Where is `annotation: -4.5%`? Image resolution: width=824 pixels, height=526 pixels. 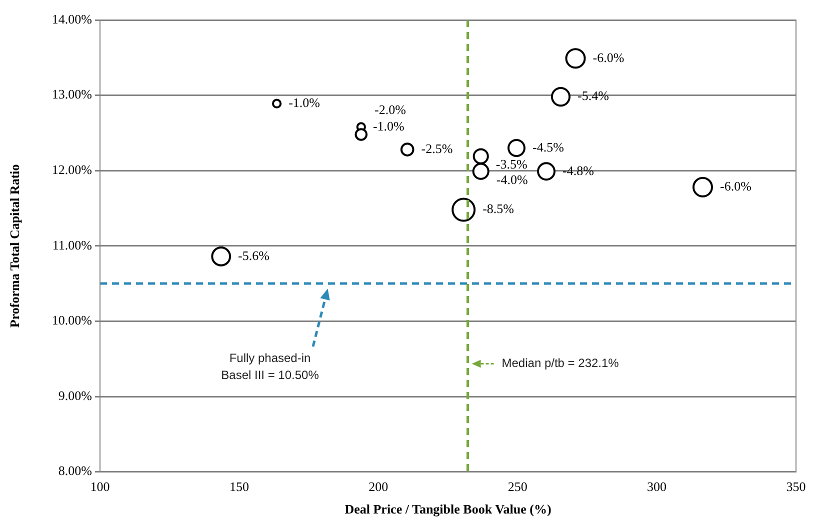
annotation: -4.5% is located at coordinates (548, 146).